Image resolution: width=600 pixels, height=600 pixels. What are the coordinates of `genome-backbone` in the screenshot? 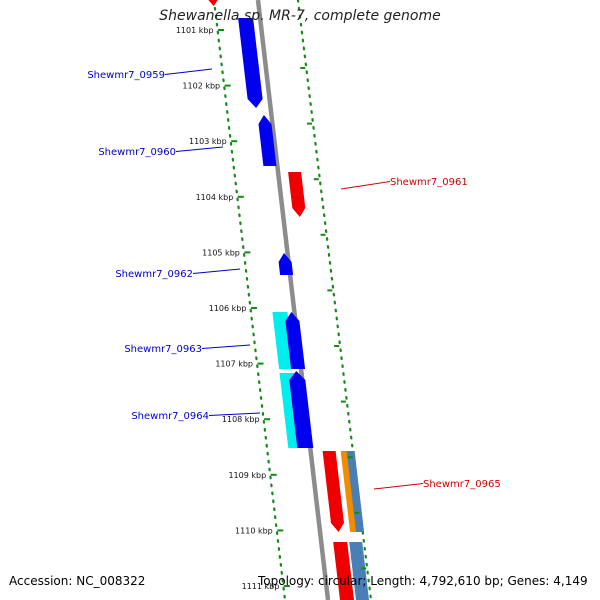 It's located at (293, 300).